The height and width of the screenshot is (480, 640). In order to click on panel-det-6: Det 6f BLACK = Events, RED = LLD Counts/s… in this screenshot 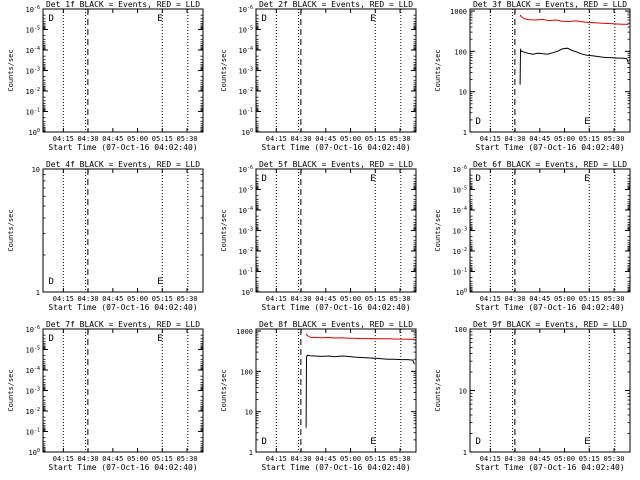, I will do `click(532, 236)`.